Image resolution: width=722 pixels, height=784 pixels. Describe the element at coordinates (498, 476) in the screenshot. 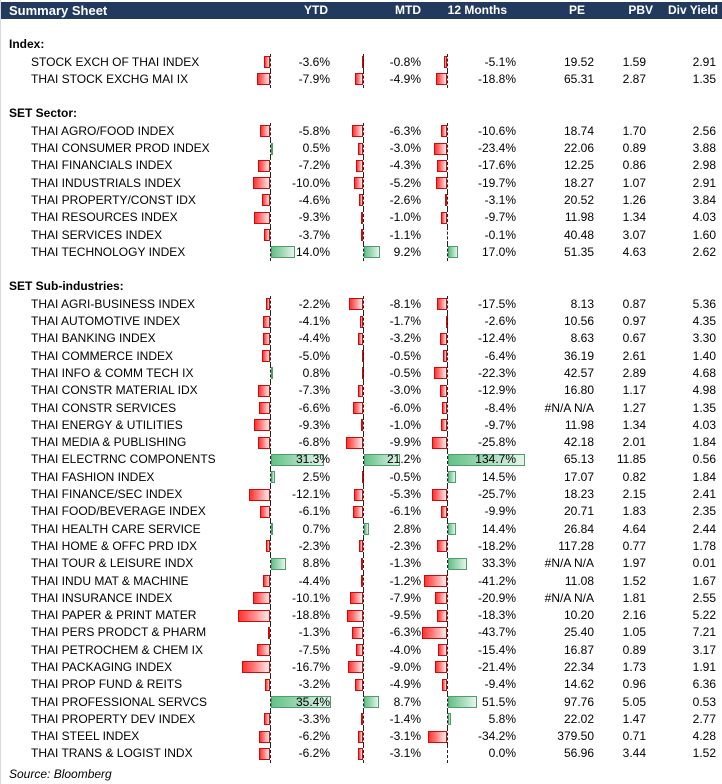

I see `m12-value: 14.5%` at that location.